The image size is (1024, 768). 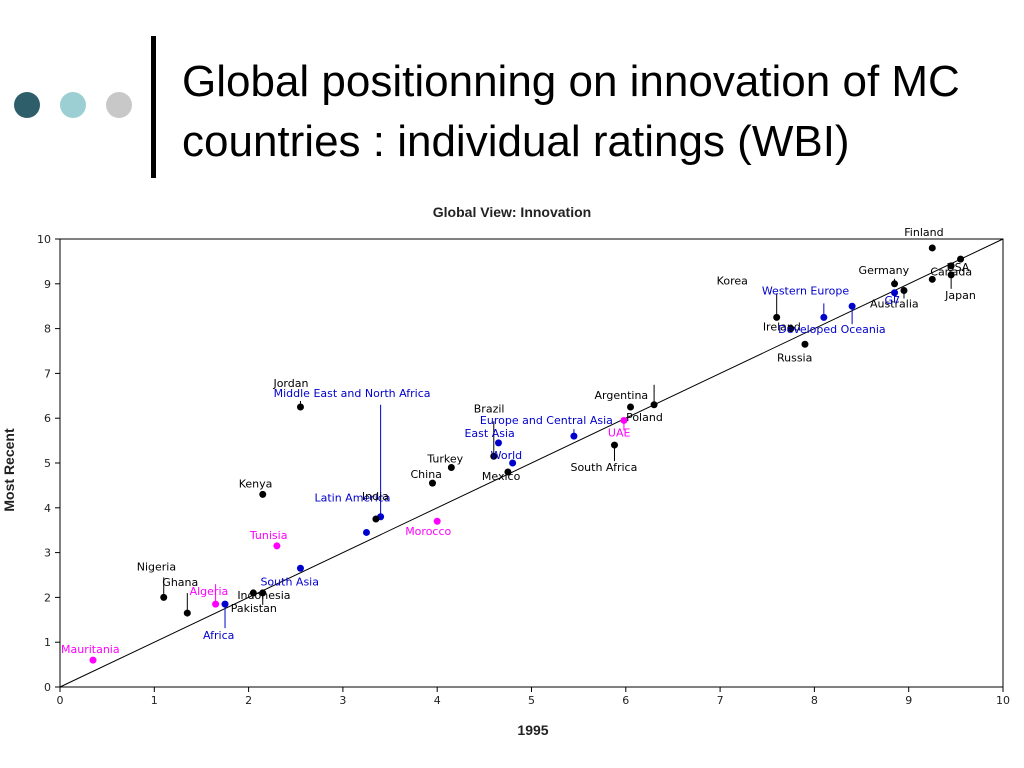 What do you see at coordinates (531, 700) in the screenshot?
I see `x-tick-label: 5` at bounding box center [531, 700].